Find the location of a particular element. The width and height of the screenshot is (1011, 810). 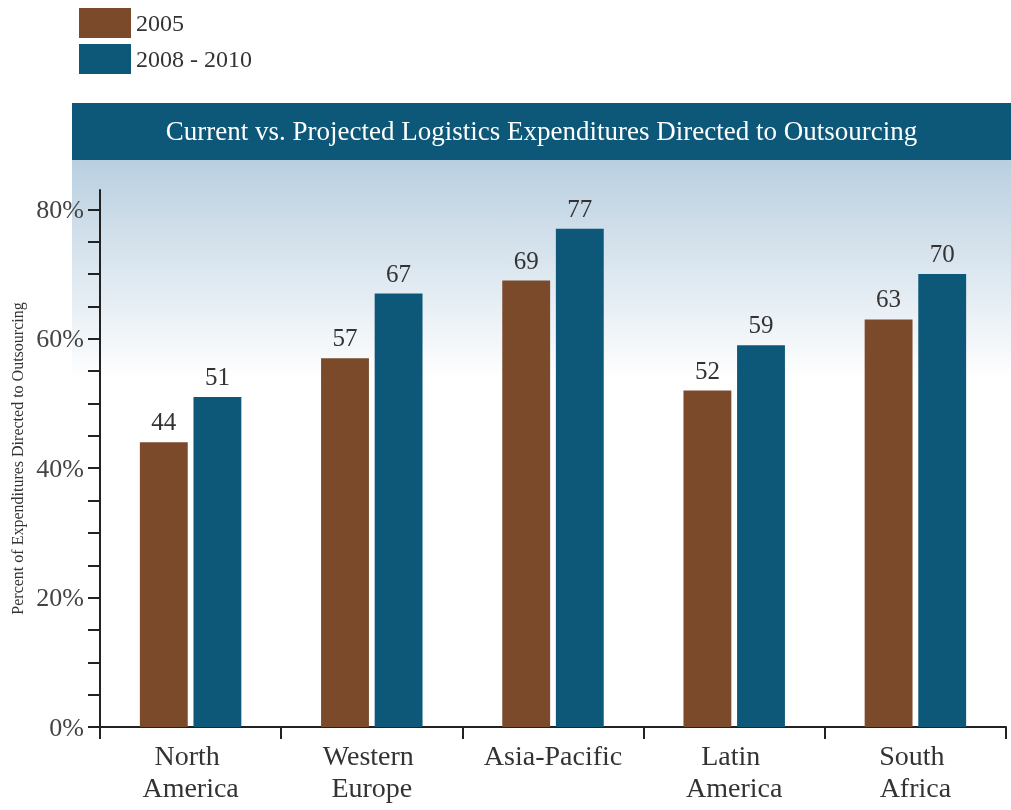

x-tick-label: South Africa is located at coordinates (915, 771).